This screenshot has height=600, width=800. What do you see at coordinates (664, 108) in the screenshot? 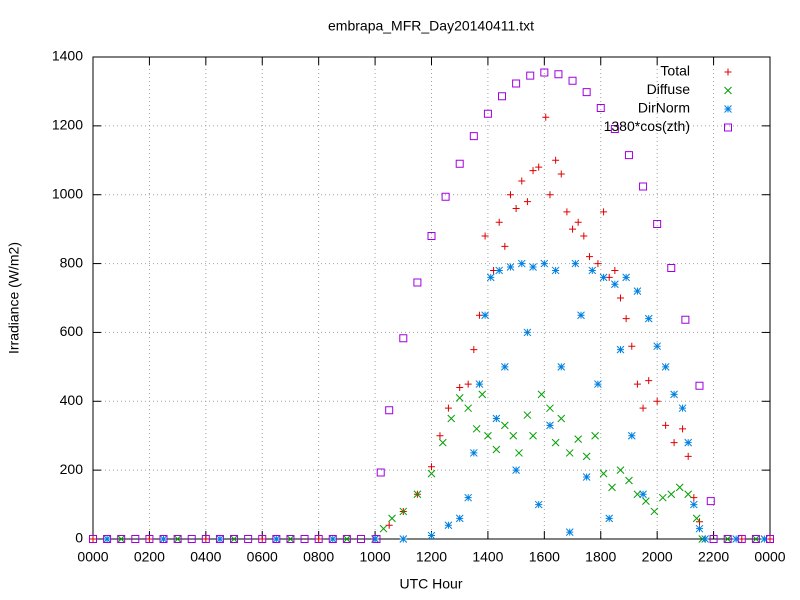
I see `legend-label: DirNorm` at bounding box center [664, 108].